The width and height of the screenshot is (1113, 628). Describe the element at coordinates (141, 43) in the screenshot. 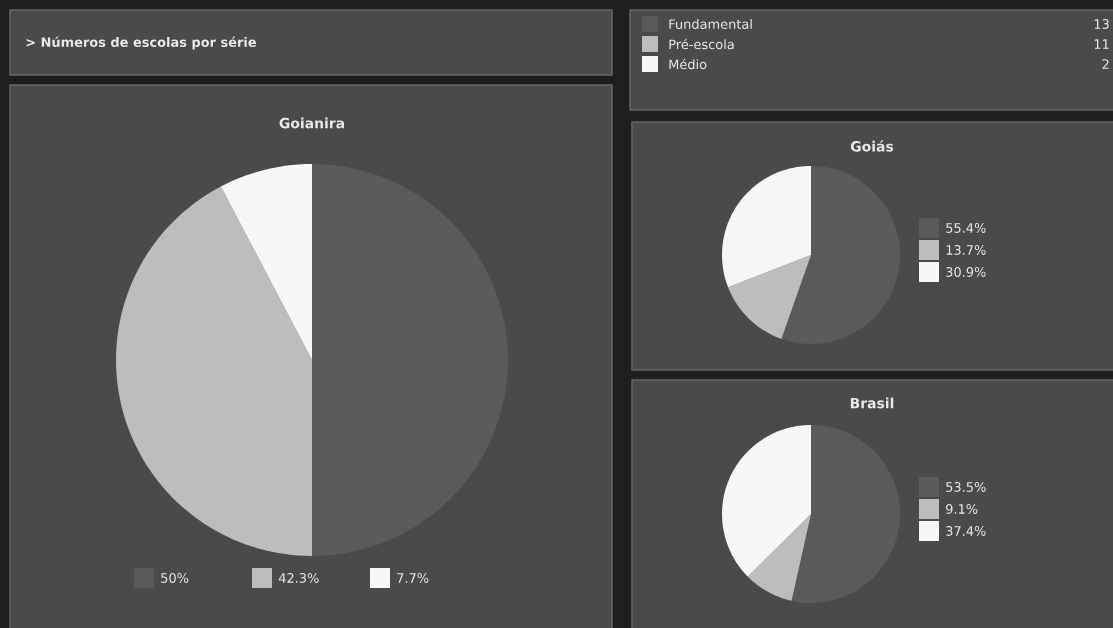

I see `text: > Números de escolas por série` at that location.